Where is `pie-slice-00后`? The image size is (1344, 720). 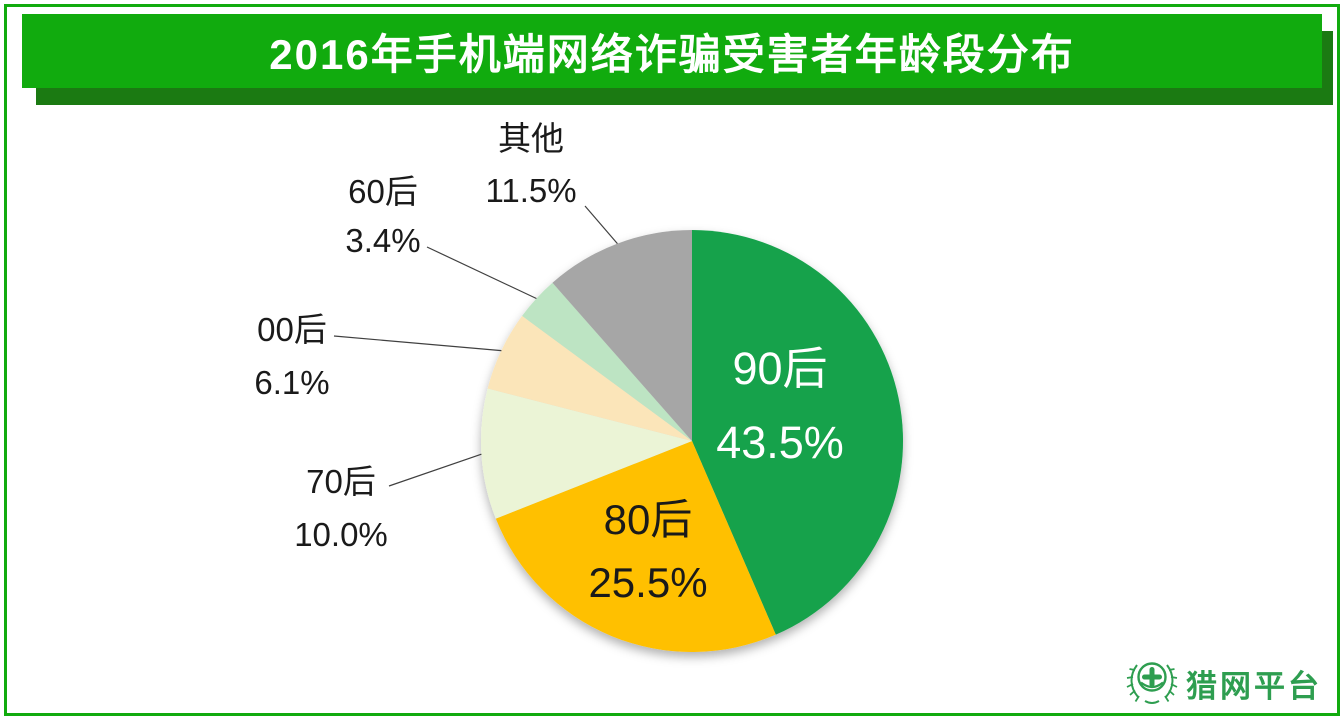
pie-slice-00后 is located at coordinates (589, 378).